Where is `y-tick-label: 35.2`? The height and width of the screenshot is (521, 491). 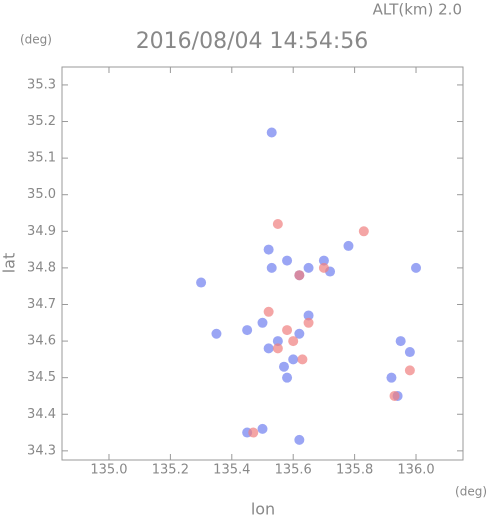 y-tick-label: 35.2 is located at coordinates (41, 121).